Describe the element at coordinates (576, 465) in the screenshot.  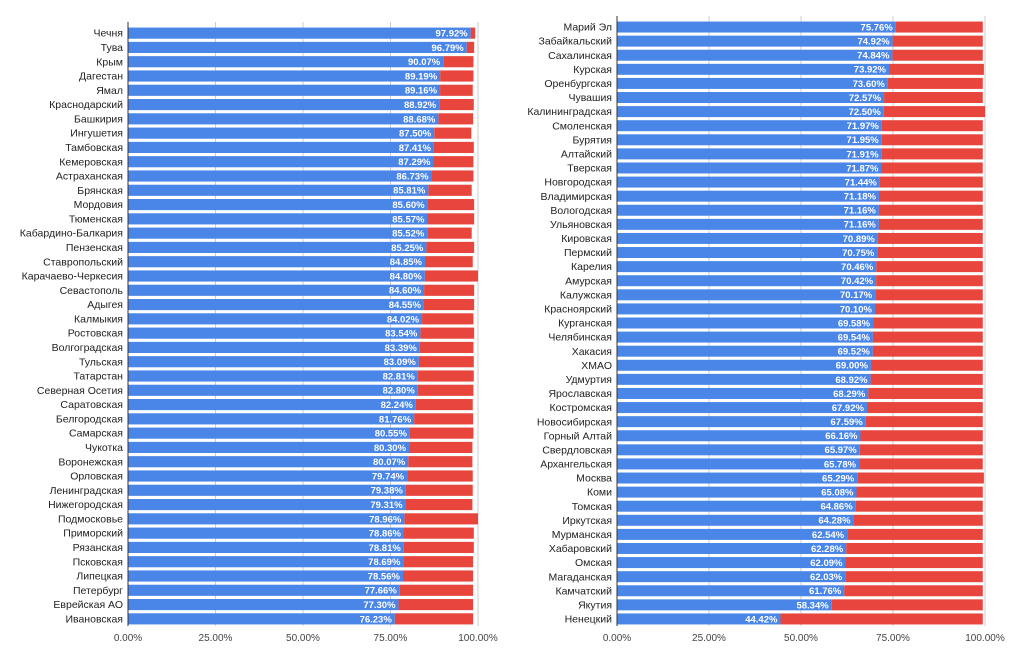
I see `category-label: Архангельская` at that location.